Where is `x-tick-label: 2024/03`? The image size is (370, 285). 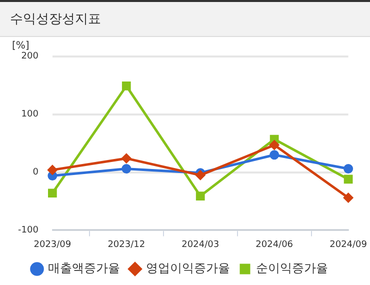 x-tick-label: 2024/03 is located at coordinates (201, 245).